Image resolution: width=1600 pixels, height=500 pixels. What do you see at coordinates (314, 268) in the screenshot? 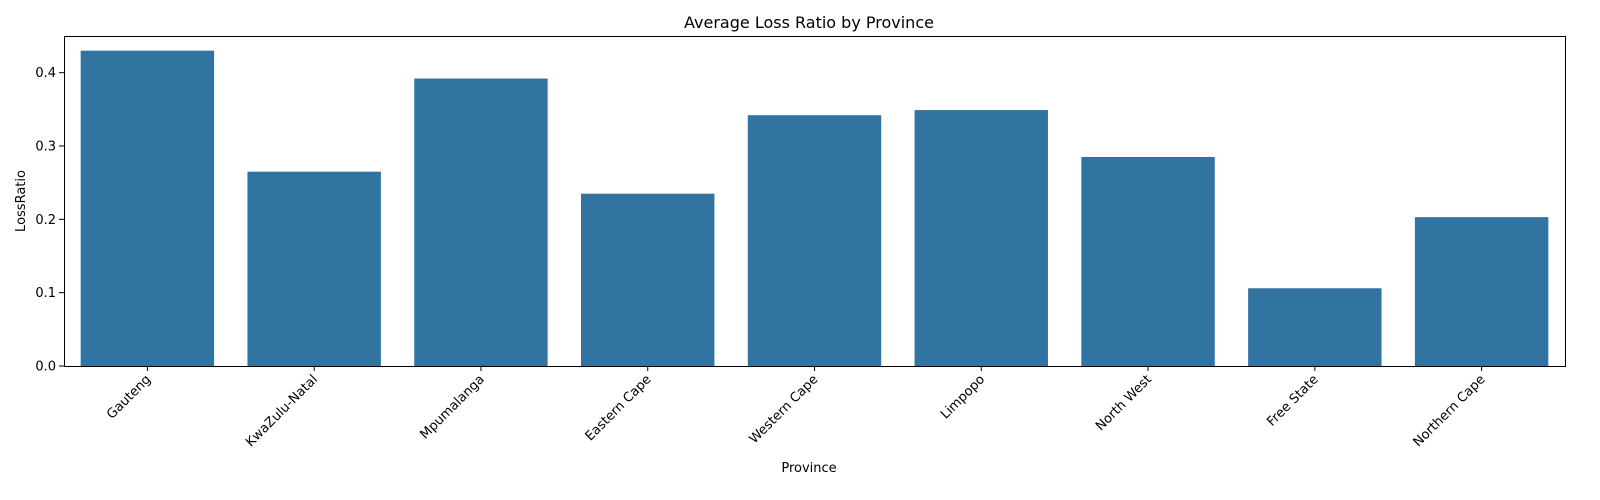
I see `bar-kwazulu-natal` at bounding box center [314, 268].